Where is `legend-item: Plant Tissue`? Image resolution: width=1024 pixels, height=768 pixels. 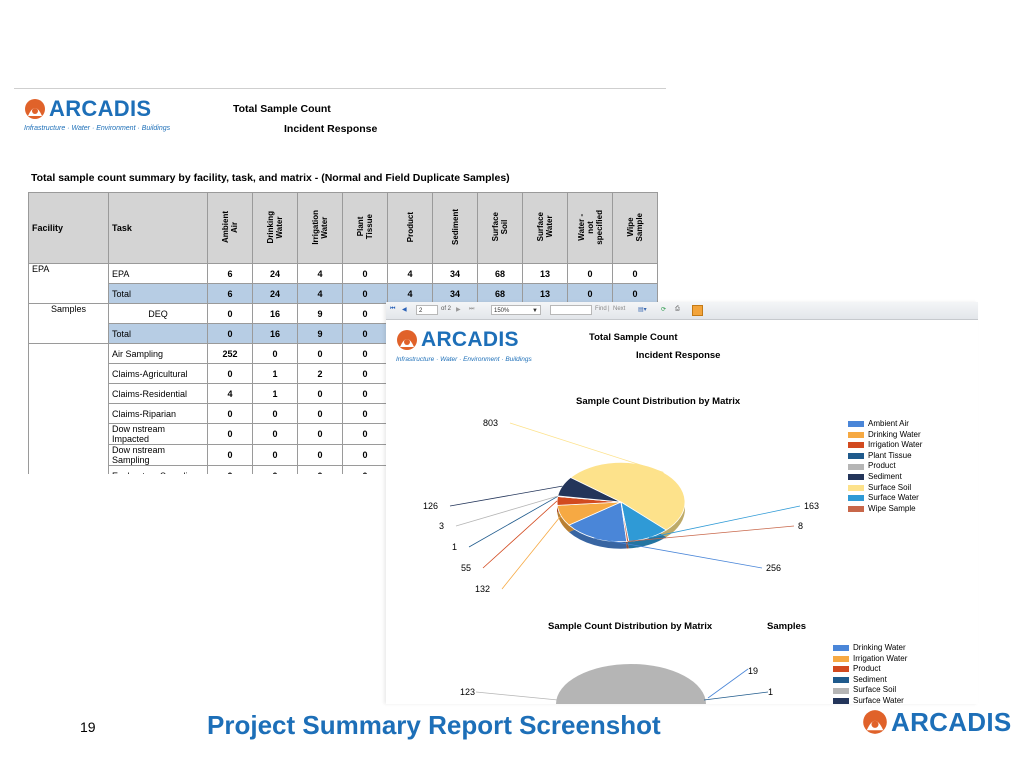 legend-item: Plant Tissue is located at coordinates (885, 456).